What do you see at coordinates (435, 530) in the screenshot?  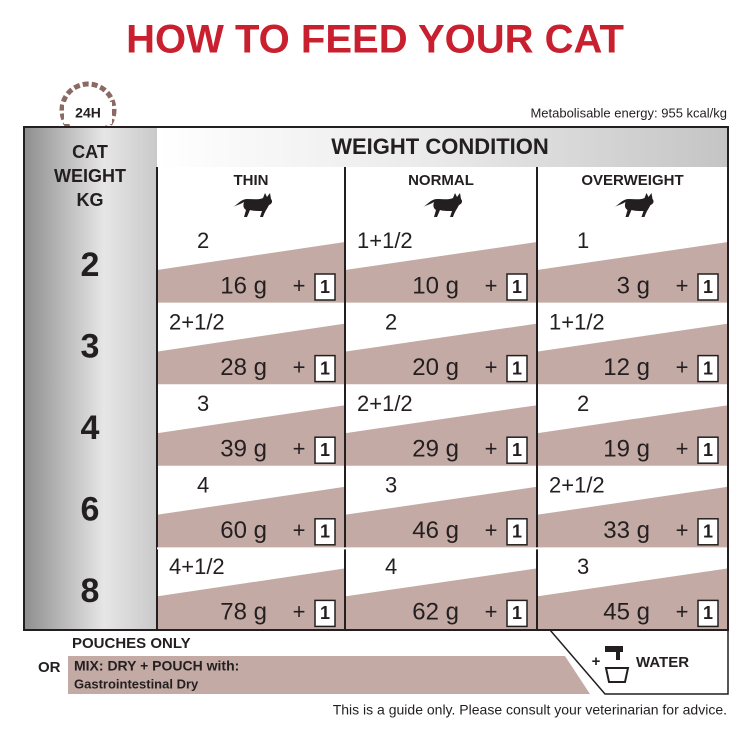 I see `grams: 46 g` at bounding box center [435, 530].